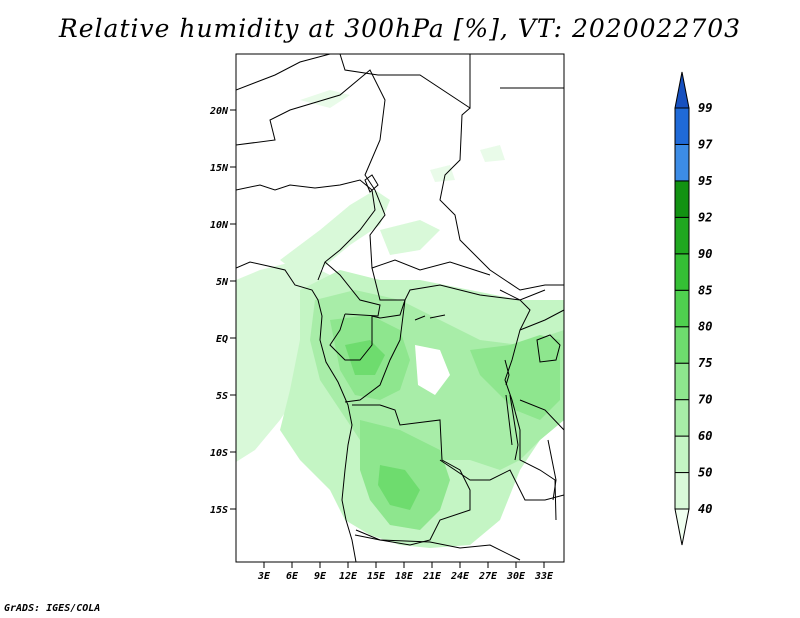 This screenshot has height=618, width=800. I want to click on lat-tick-label: 10N, so click(219, 225).